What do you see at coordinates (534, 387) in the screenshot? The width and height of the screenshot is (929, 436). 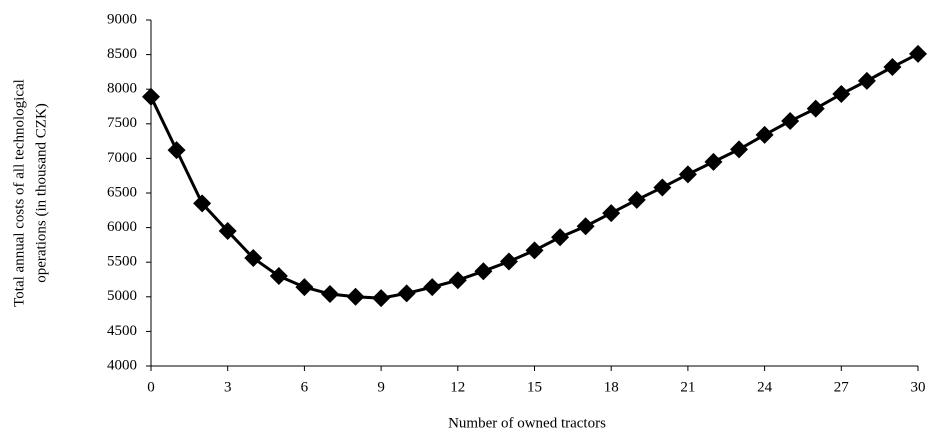 I see `x-tick-label: 15` at bounding box center [534, 387].